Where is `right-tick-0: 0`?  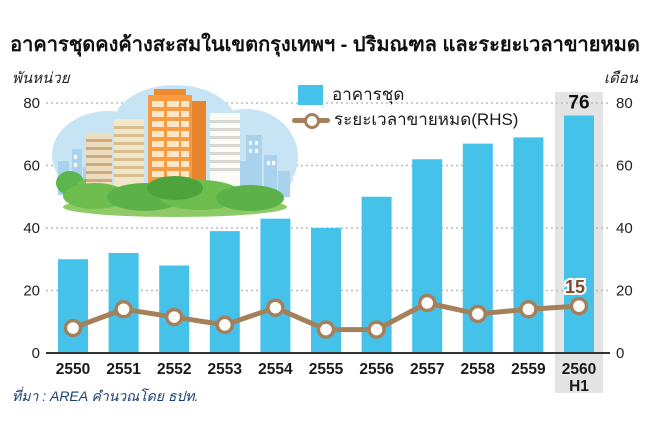
right-tick-0: 0 is located at coordinates (620, 353).